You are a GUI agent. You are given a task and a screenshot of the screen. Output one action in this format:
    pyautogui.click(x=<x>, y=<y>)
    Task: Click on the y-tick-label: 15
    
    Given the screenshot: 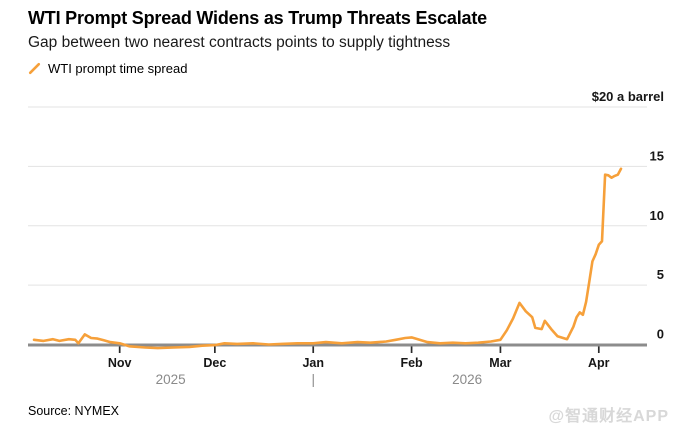 What is the action you would take?
    pyautogui.click(x=657, y=155)
    